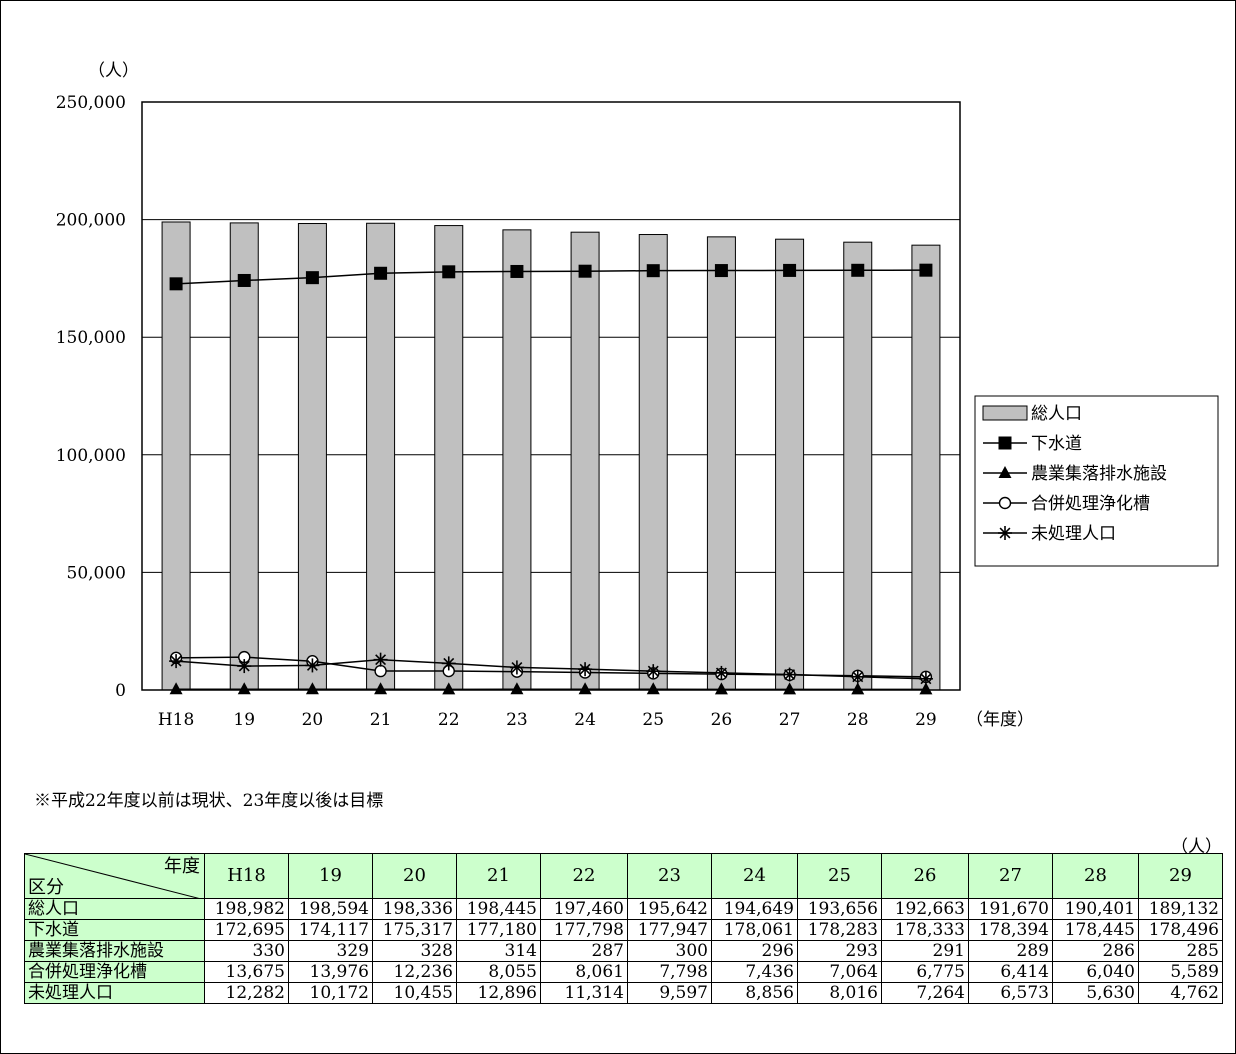 This screenshot has height=1054, width=1236. Describe the element at coordinates (1180, 951) in the screenshot. I see `table-cell: 285` at that location.